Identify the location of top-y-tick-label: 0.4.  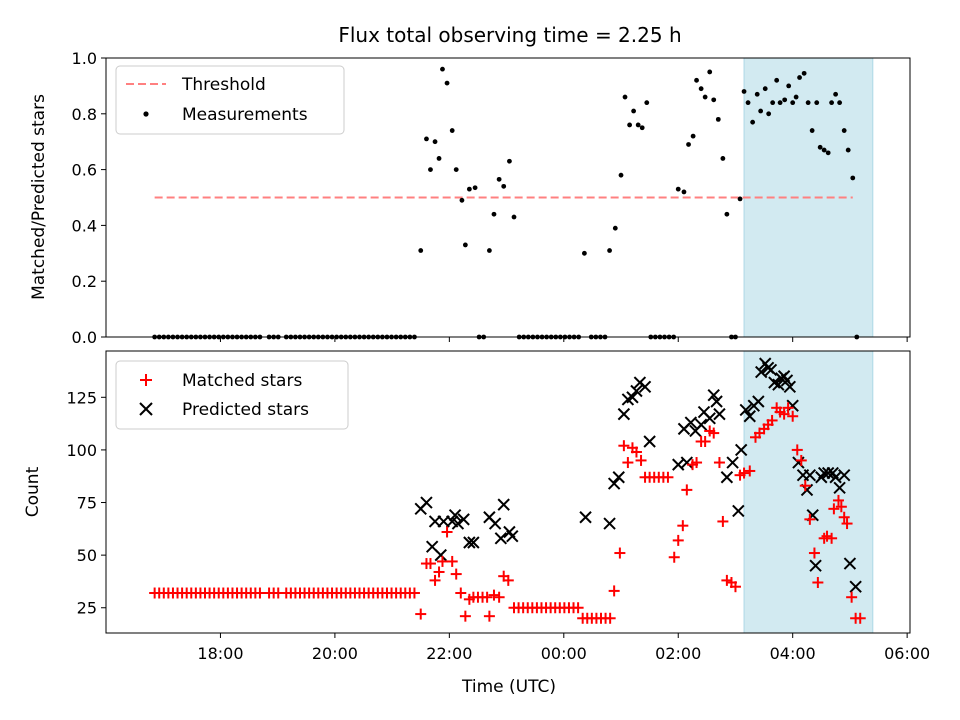
(84, 225).